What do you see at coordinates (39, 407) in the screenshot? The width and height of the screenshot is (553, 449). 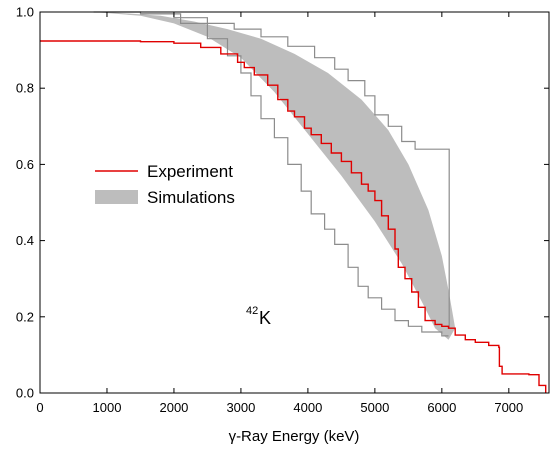 I see `x-tick-label: 0` at bounding box center [39, 407].